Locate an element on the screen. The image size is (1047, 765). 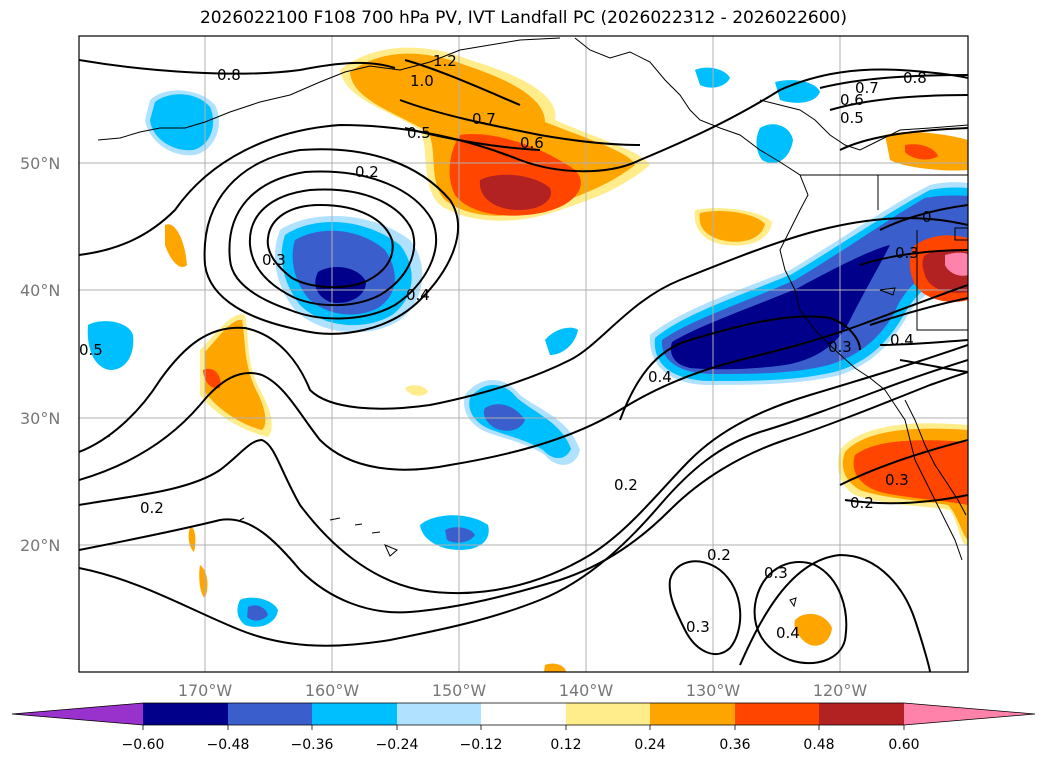
lat-label-30n: 30°N is located at coordinates (40, 418).